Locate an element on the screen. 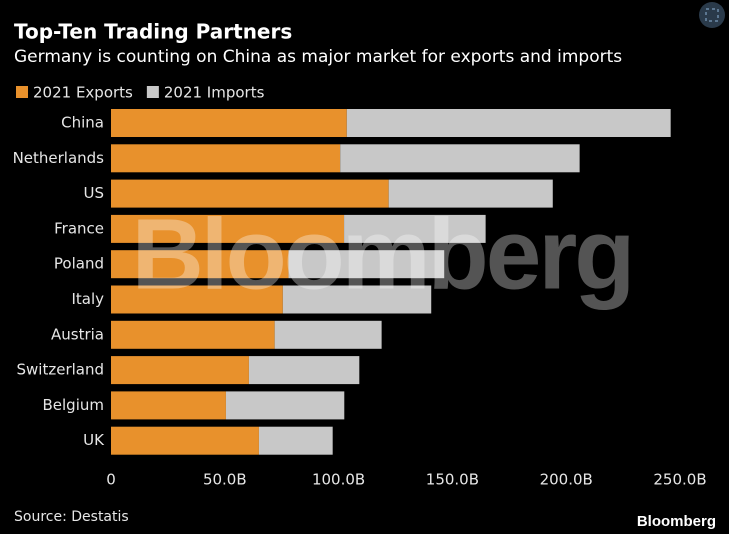  icon-glyph is located at coordinates (712, 15).